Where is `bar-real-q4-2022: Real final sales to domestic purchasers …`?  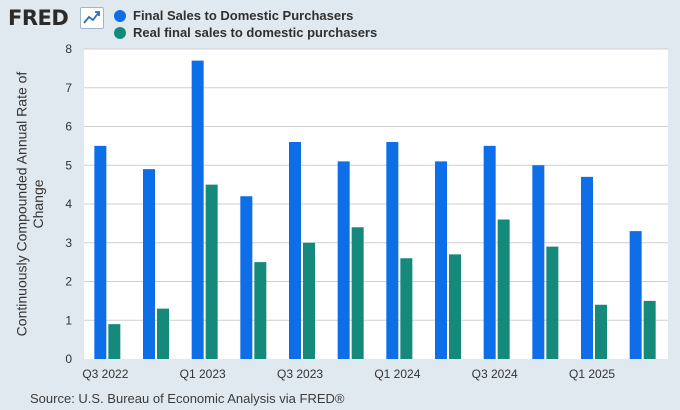 bar-real-q4-2022: Real final sales to domestic purchasers … is located at coordinates (163, 333).